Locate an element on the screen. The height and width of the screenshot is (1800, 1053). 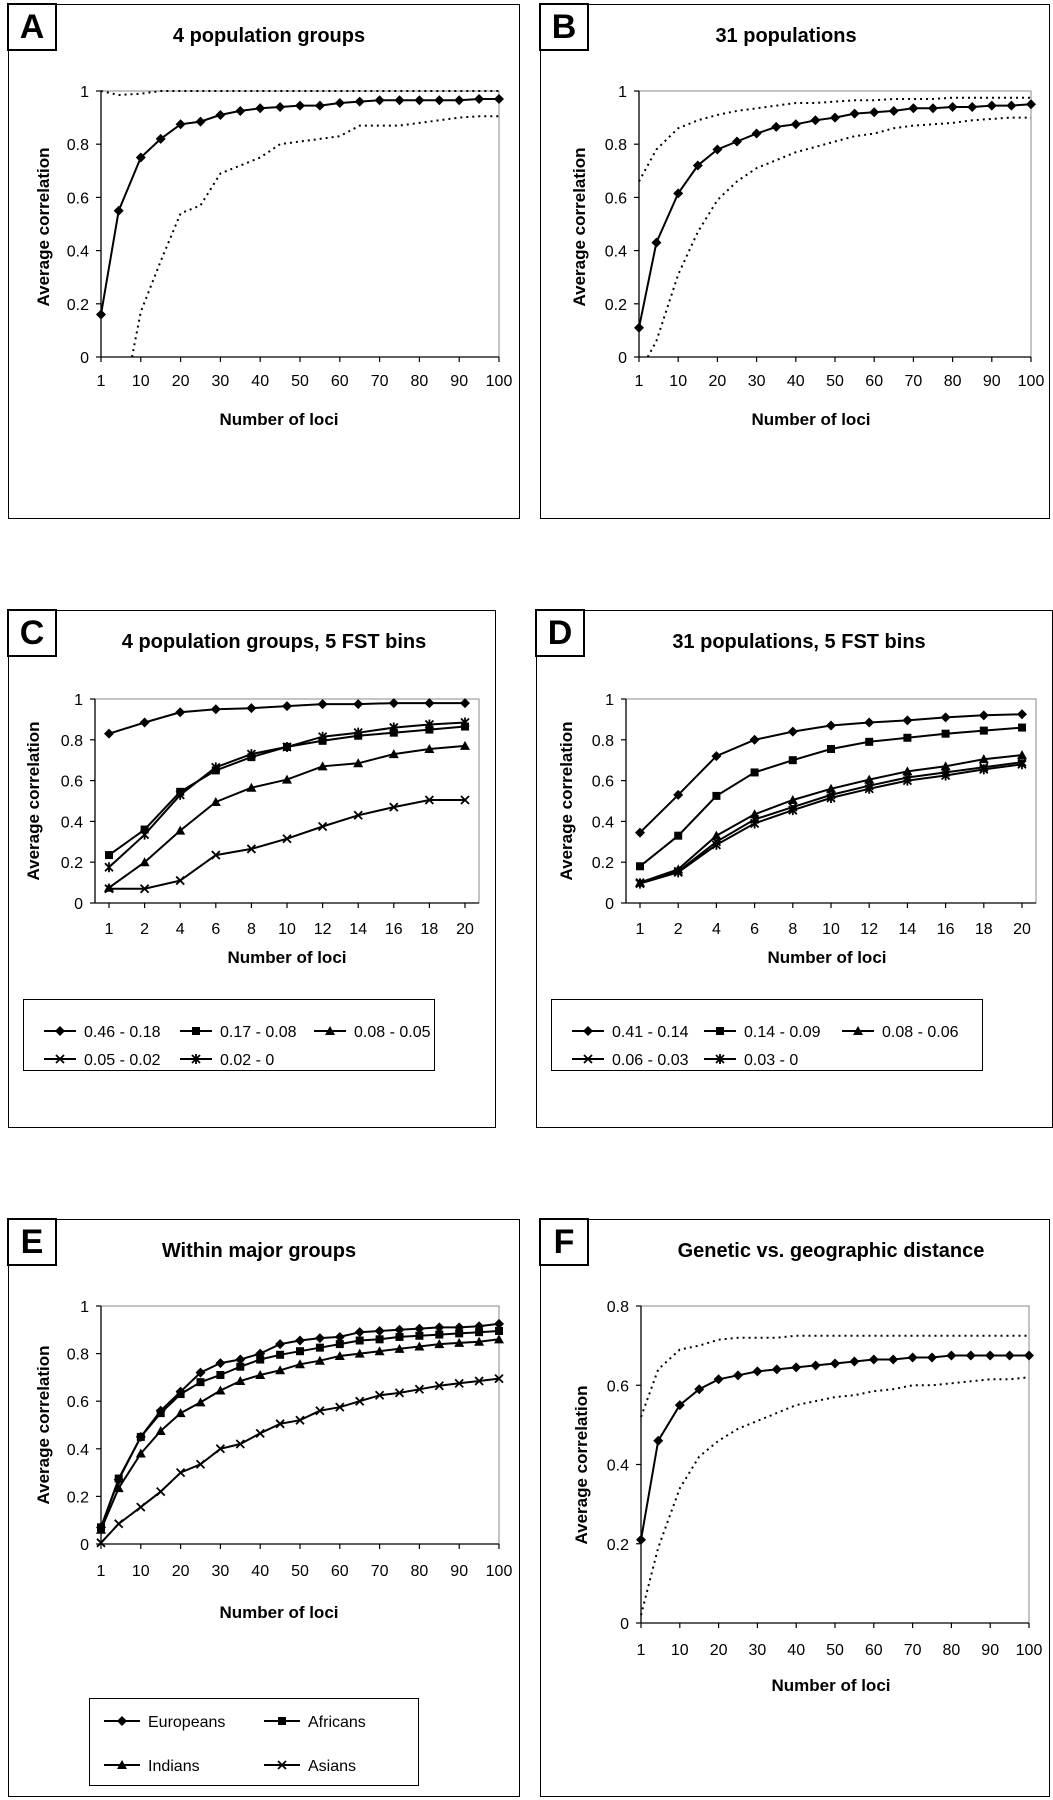
x-tick-label: 70 is located at coordinates (380, 381).